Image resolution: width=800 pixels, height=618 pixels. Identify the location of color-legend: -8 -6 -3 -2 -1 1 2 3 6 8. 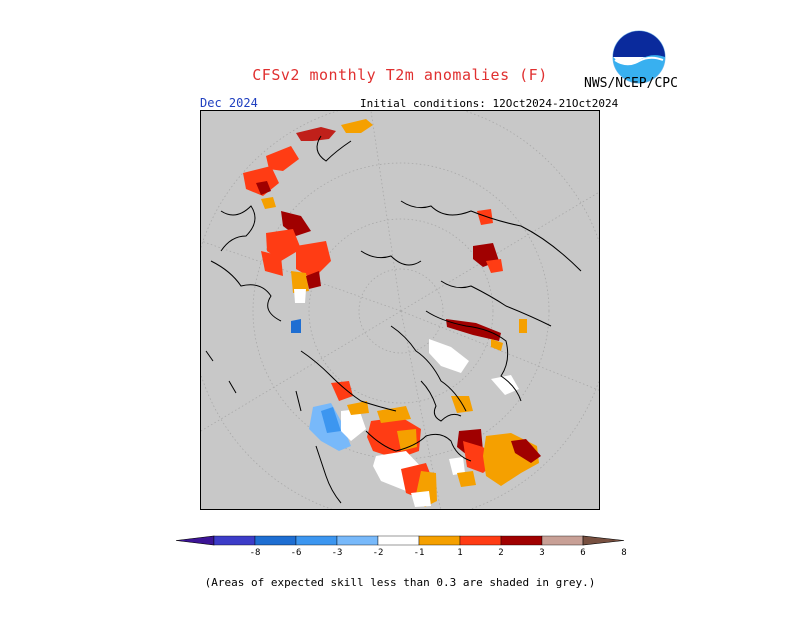
(401, 546).